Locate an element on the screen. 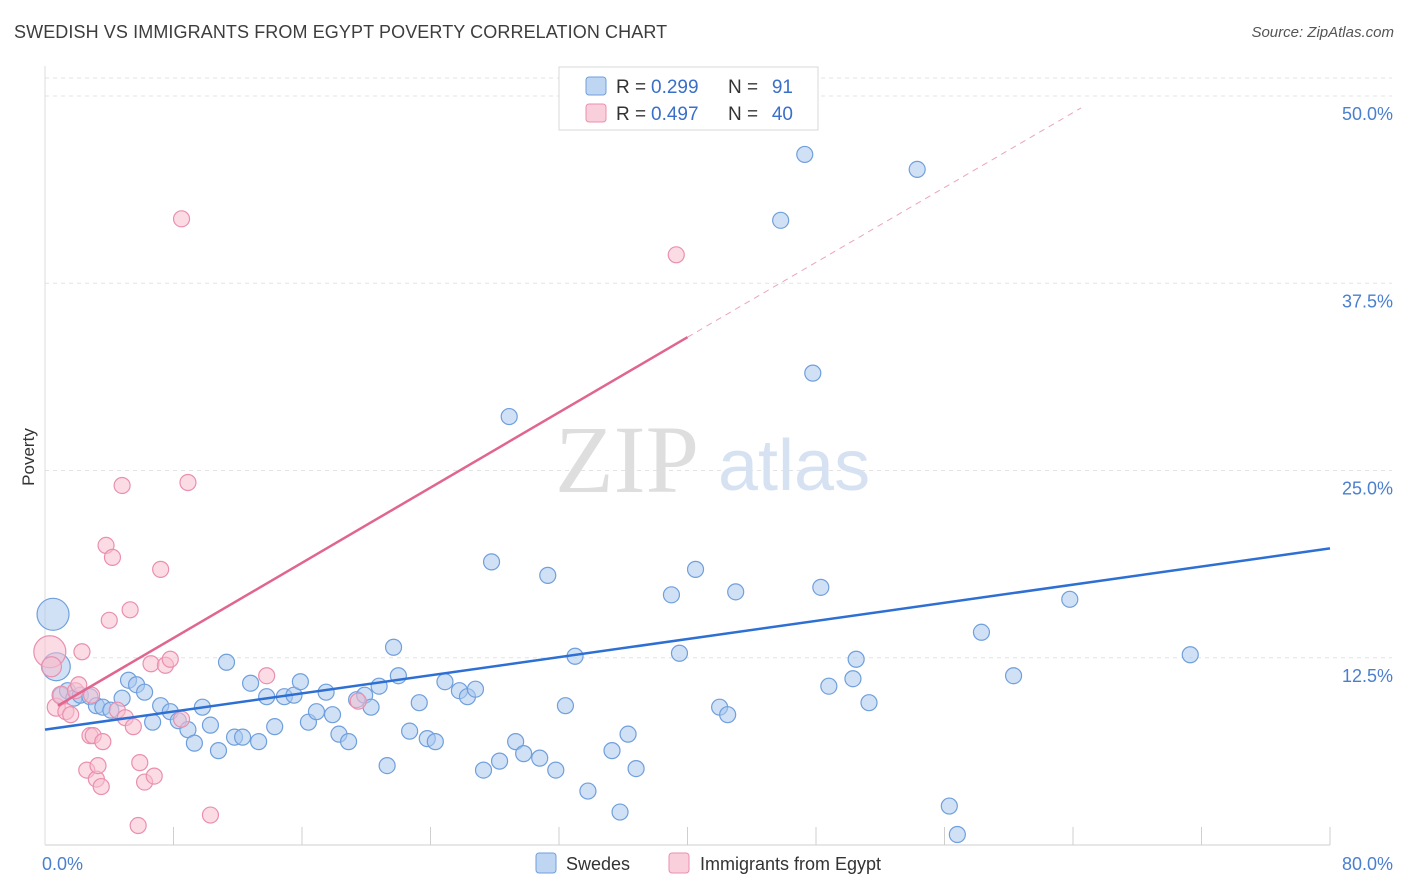 This screenshot has height=892, width=1406. bottom-legend-label-1: Immigrants from Egypt is located at coordinates (790, 864).